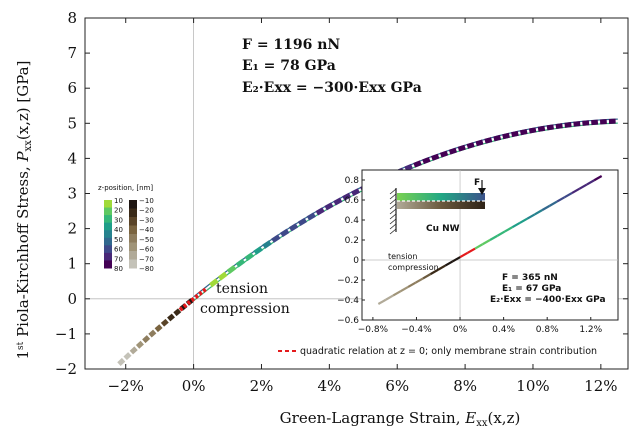 The image size is (632, 432). I want to click on inset-curve, so click(490, 240).